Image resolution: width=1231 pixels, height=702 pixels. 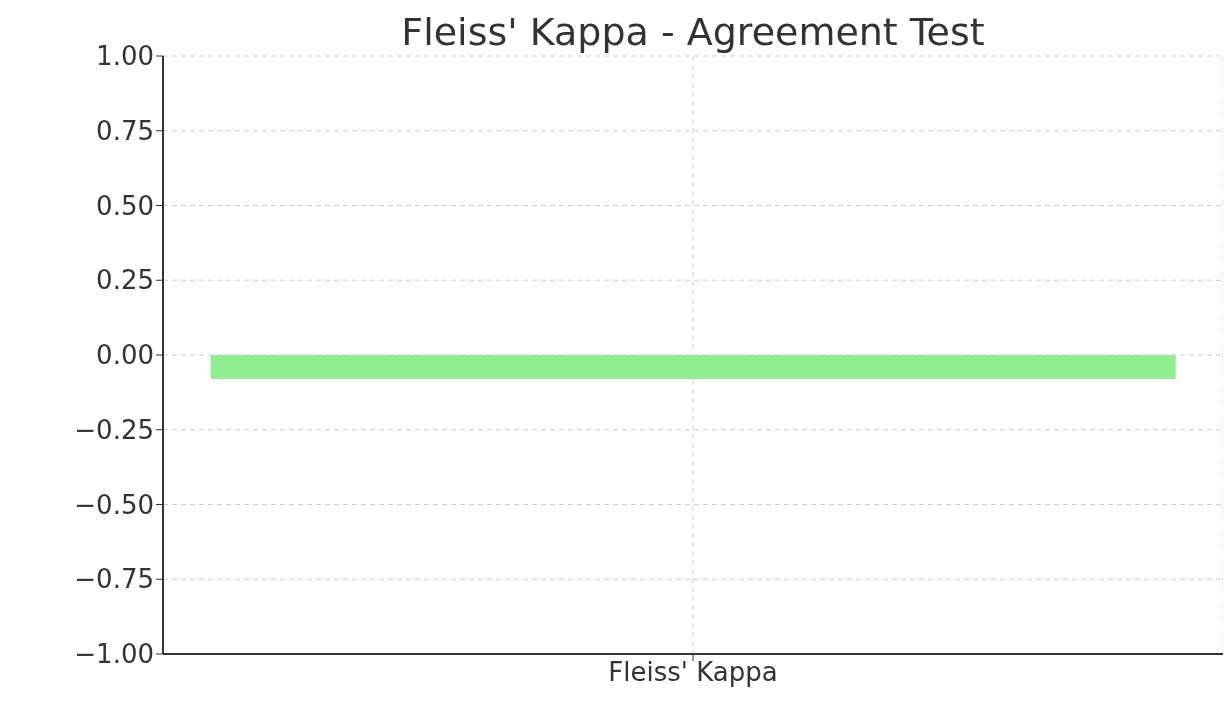 I want to click on y-tick-label: 1.00, so click(x=125, y=56).